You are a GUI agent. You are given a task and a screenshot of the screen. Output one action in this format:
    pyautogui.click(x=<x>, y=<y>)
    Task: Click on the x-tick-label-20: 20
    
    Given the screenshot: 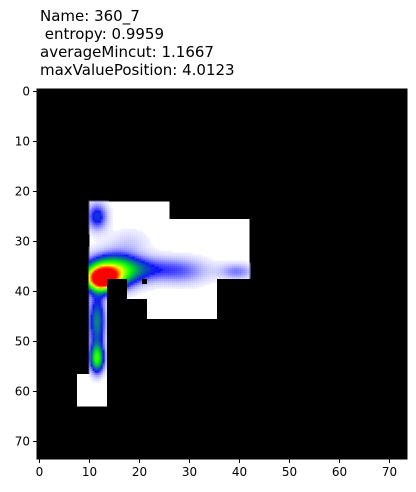 What is the action you would take?
    pyautogui.click(x=139, y=472)
    